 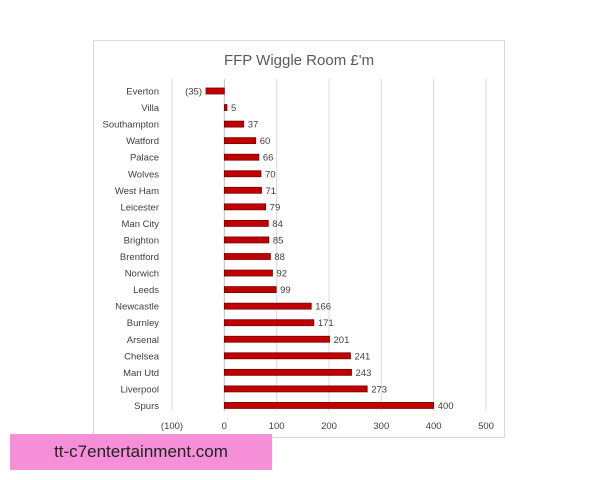 I want to click on value-label: (35), so click(x=193, y=92).